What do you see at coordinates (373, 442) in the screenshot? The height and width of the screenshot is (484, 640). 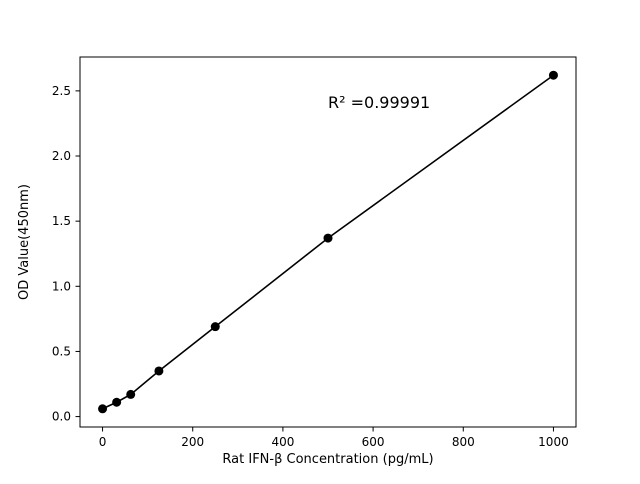 I see `x-tick-label: 600` at bounding box center [373, 442].